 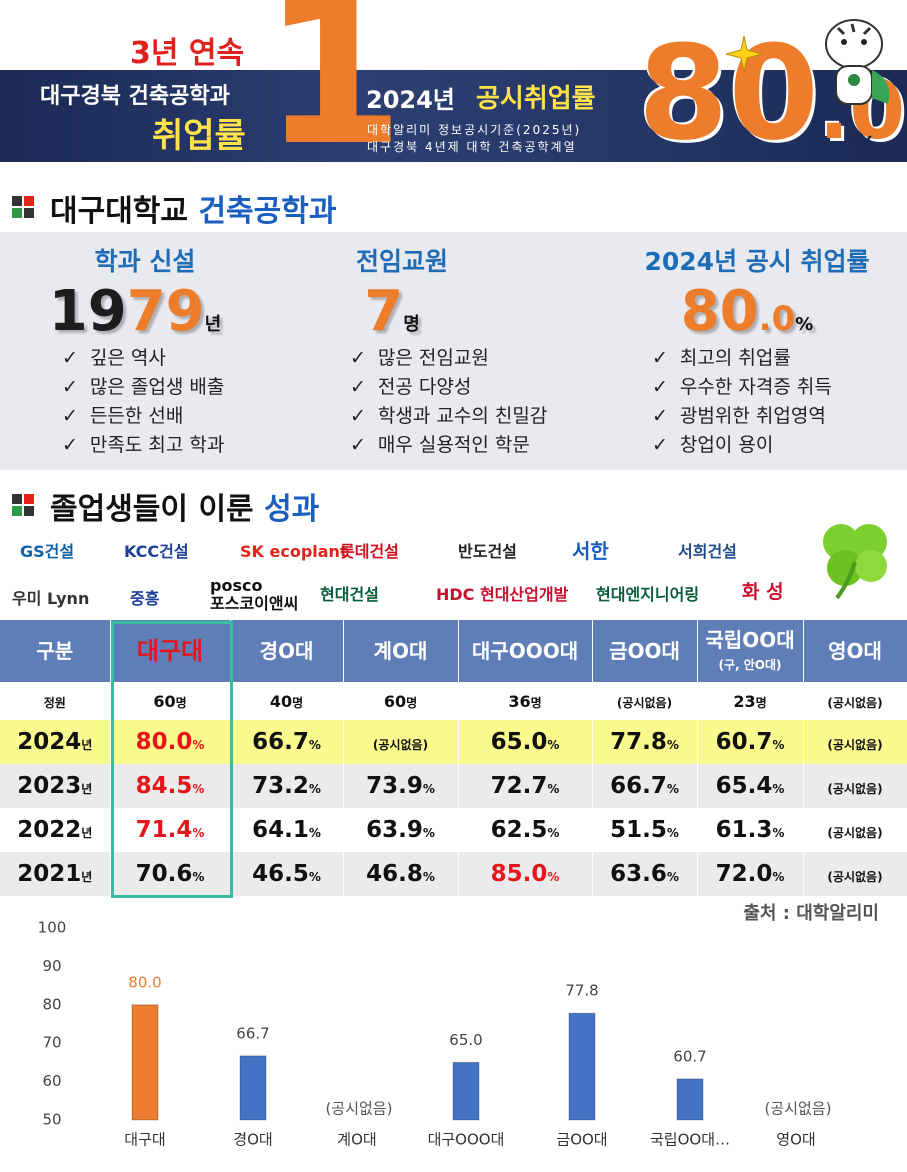 I want to click on header-cell: 국립OO대 (구, 안O대), so click(x=750, y=651).